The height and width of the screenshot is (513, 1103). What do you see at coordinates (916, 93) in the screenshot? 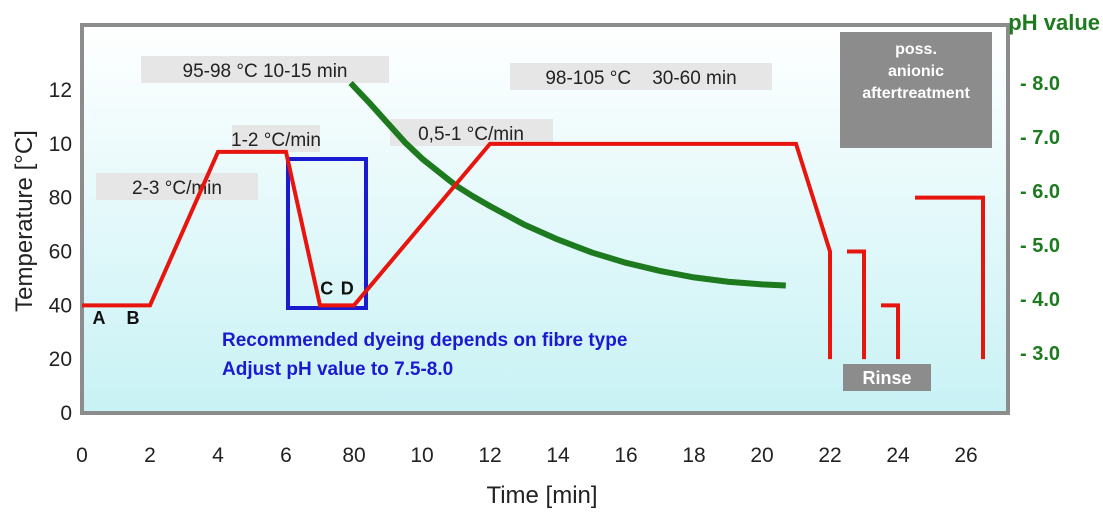
I see `aftertreatment-line-3: aftertreatment` at bounding box center [916, 93].